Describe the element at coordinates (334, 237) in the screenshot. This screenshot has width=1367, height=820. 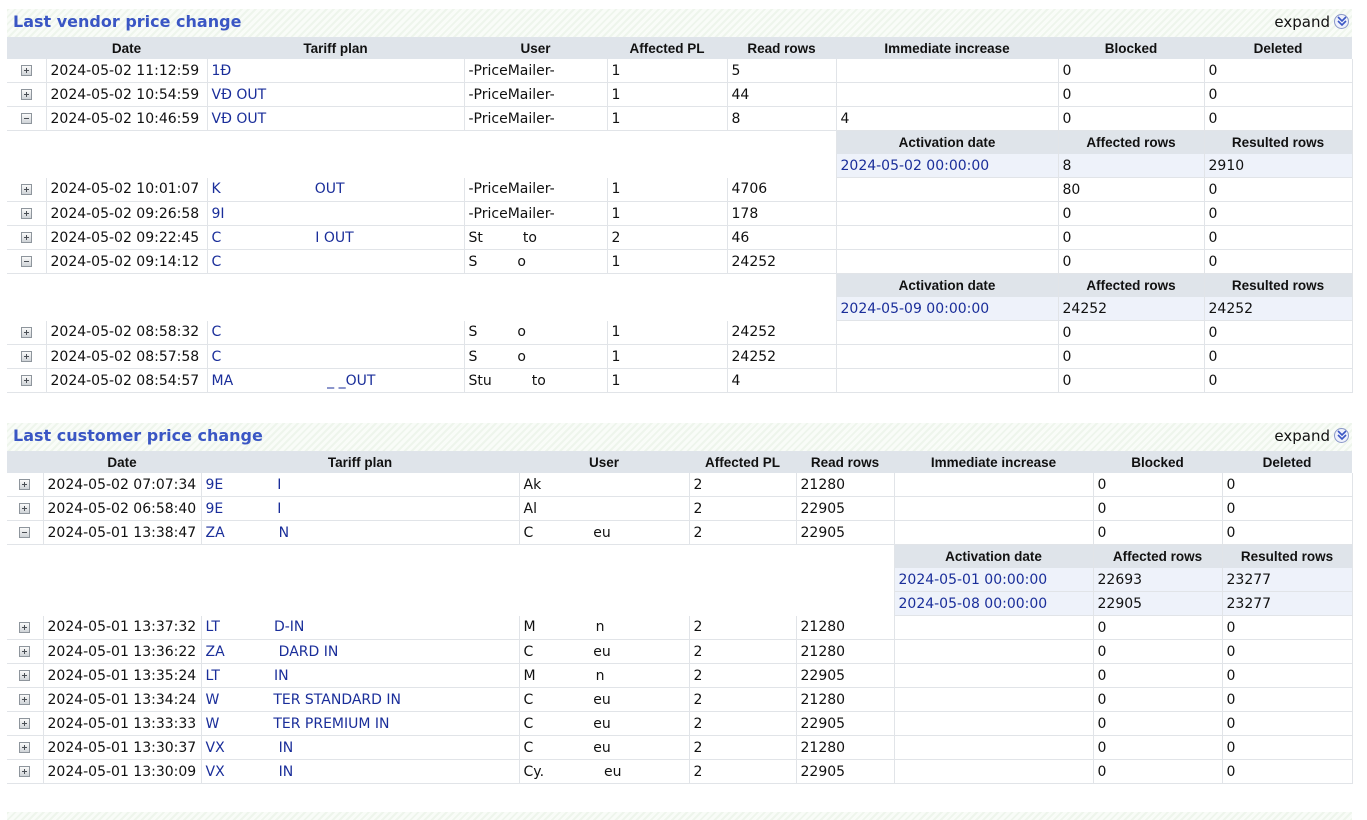
I see `tariff-plan-link-suffix: I OUT` at that location.